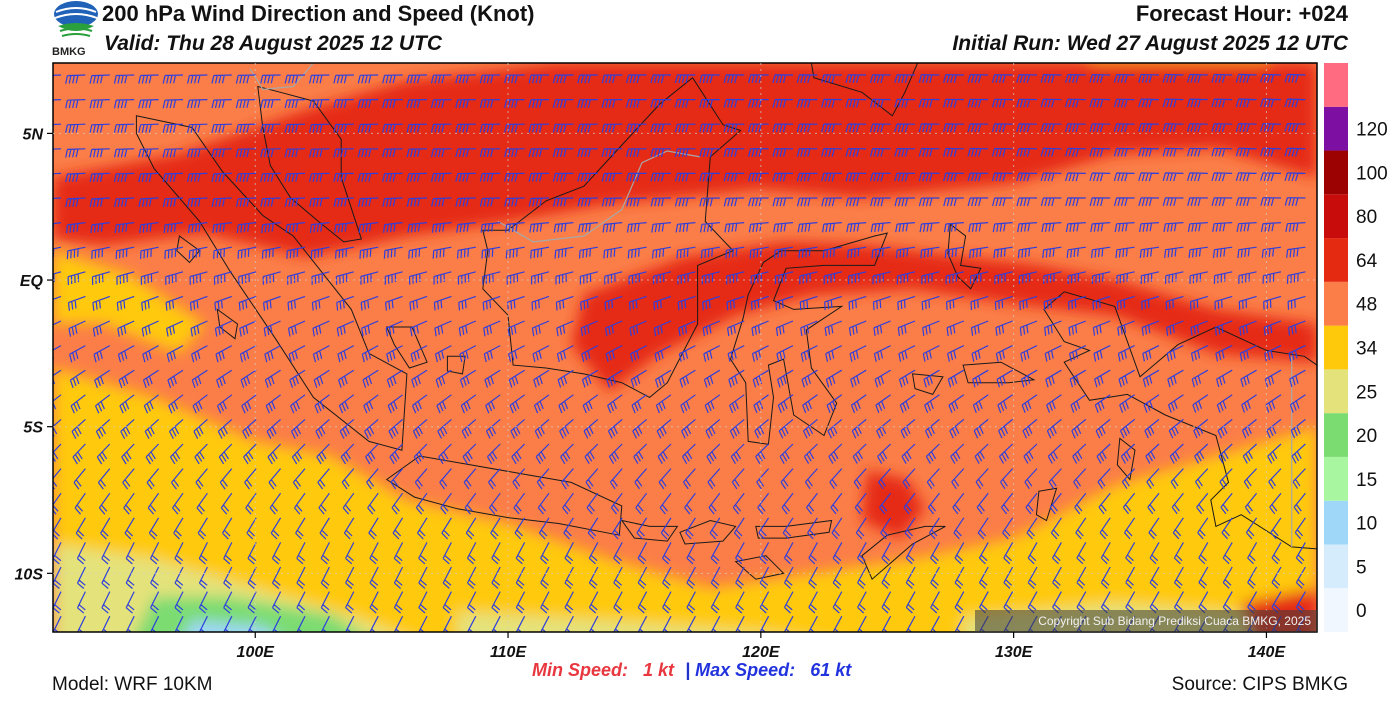 Image resolution: width=1400 pixels, height=709 pixels. Describe the element at coordinates (927, 384) in the screenshot. I see `coast-buru` at that location.